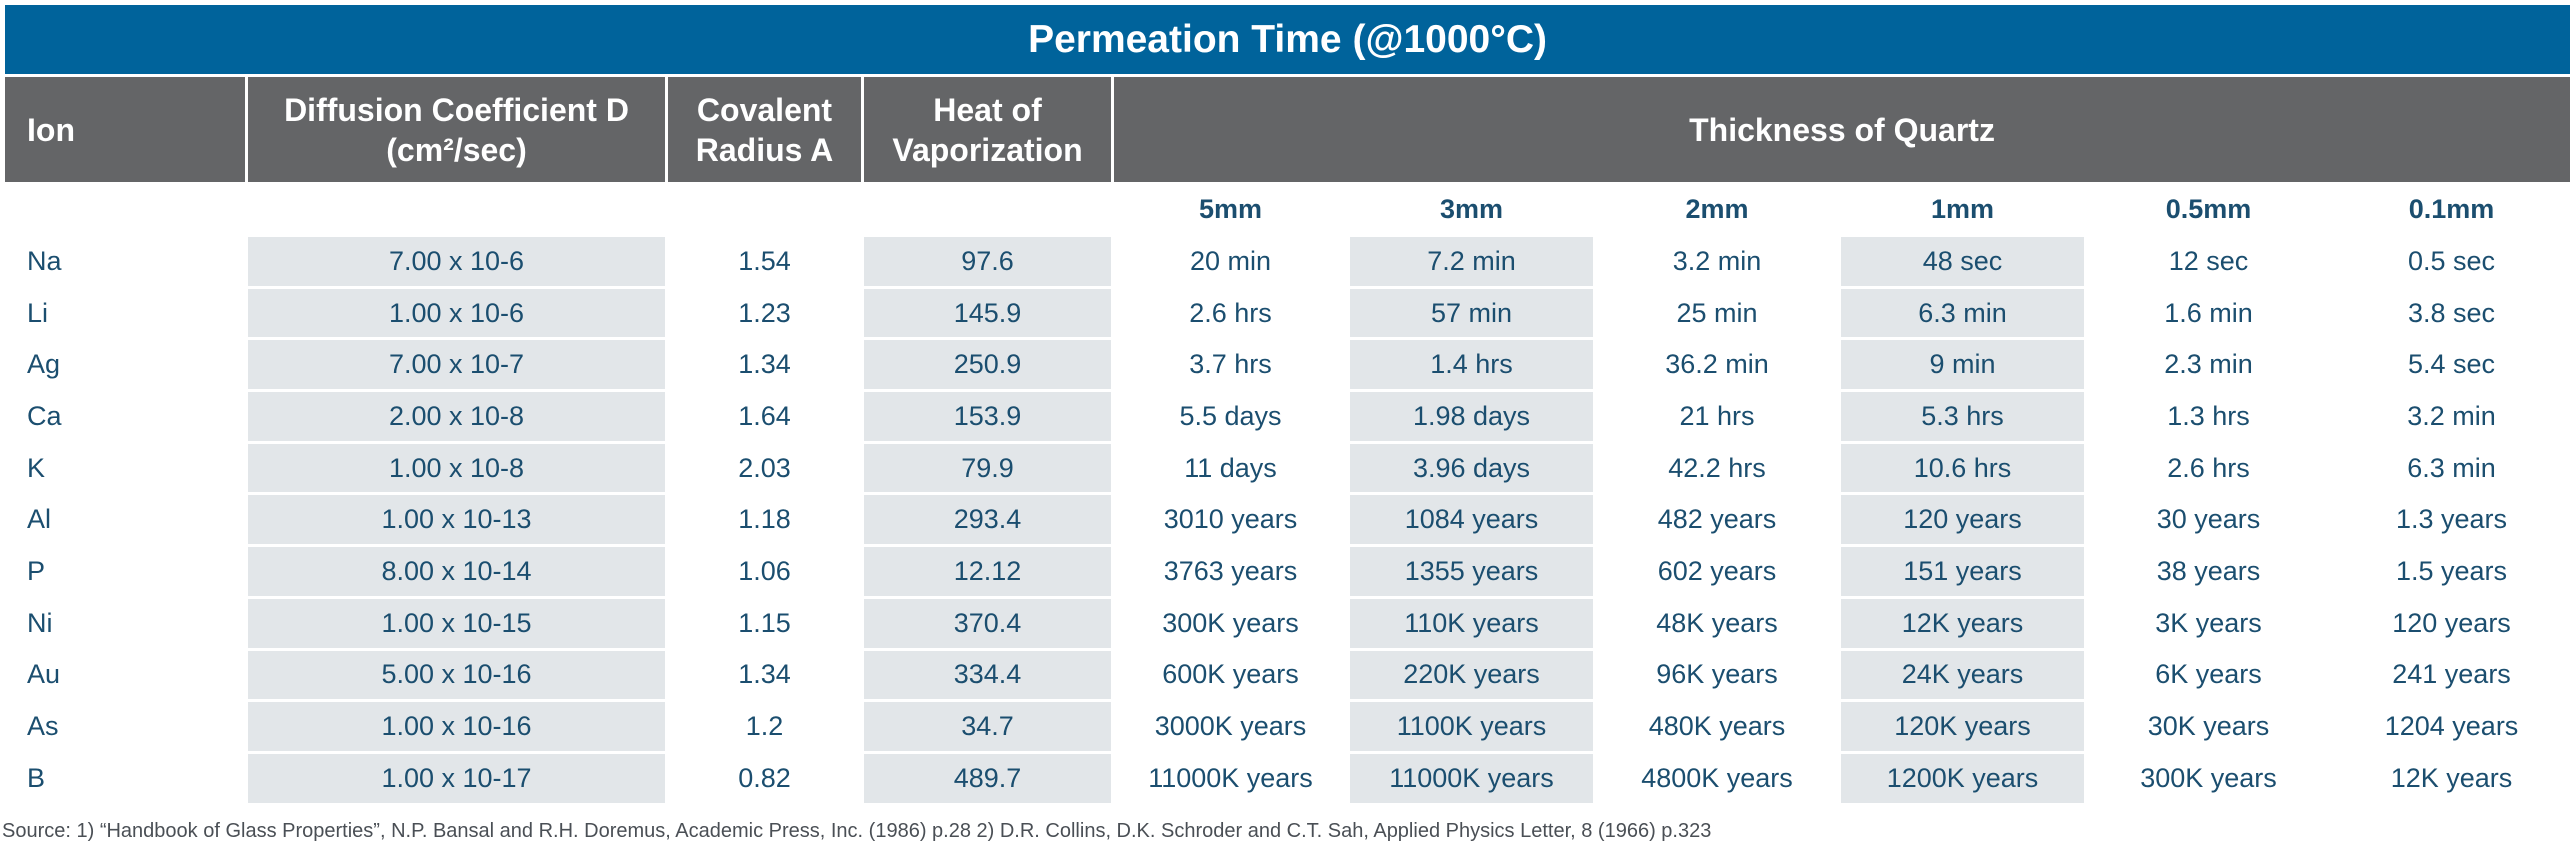 This screenshot has height=857, width=2572. Describe the element at coordinates (456, 623) in the screenshot. I see `table-cell: 1.00 x 10-15` at that location.